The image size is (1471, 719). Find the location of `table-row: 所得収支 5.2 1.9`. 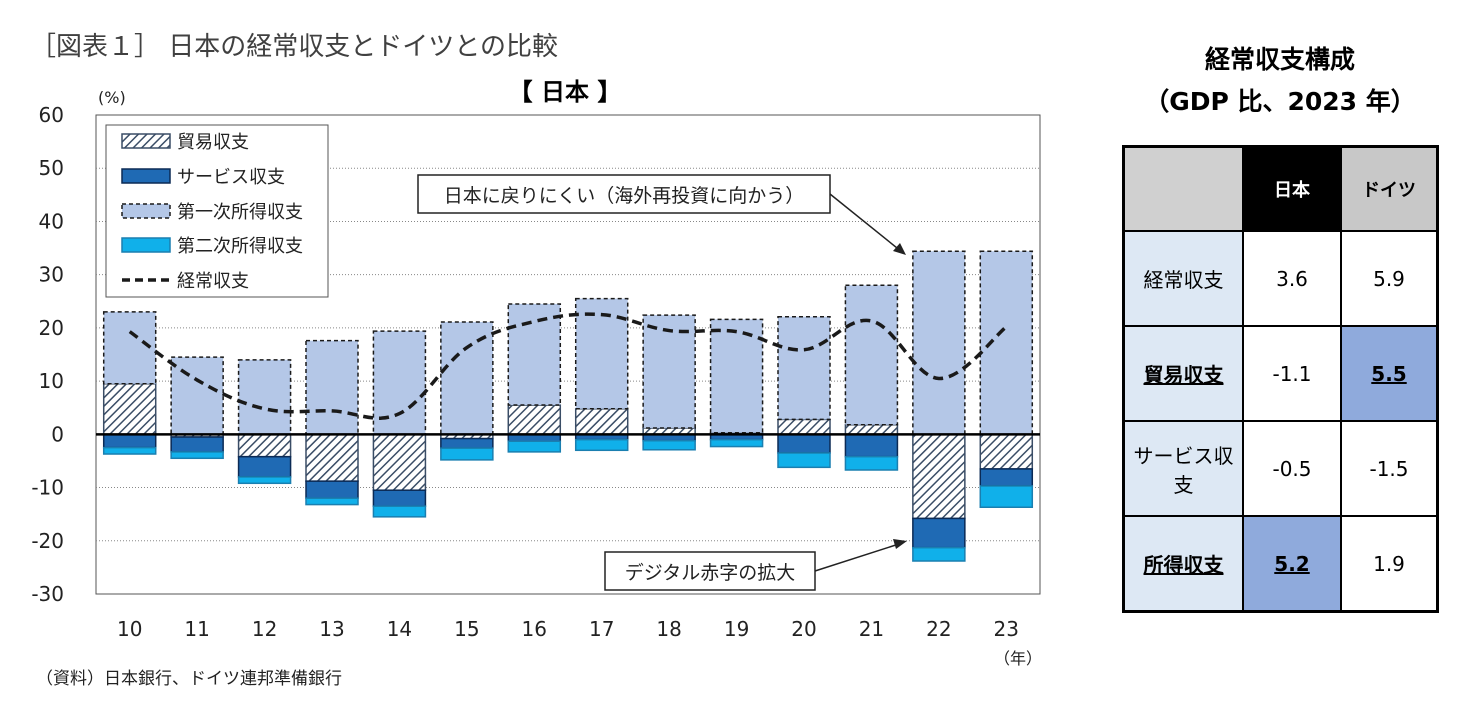

table-row: 所得収支 5.2 1.9 is located at coordinates (1280, 564).